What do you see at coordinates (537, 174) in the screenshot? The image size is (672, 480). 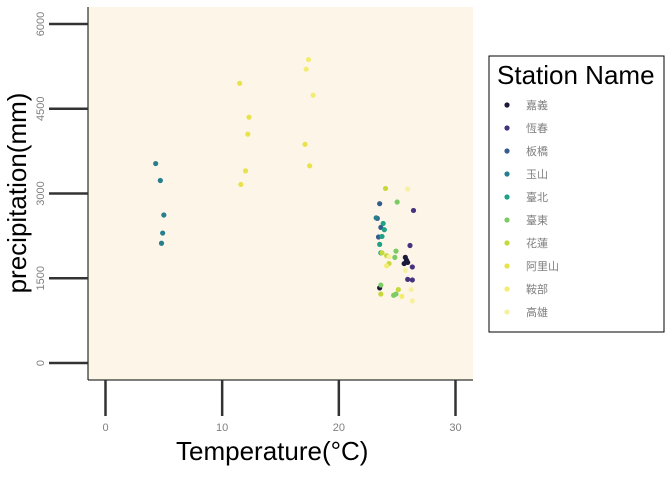 I see `legend-label: 玉山` at bounding box center [537, 174].